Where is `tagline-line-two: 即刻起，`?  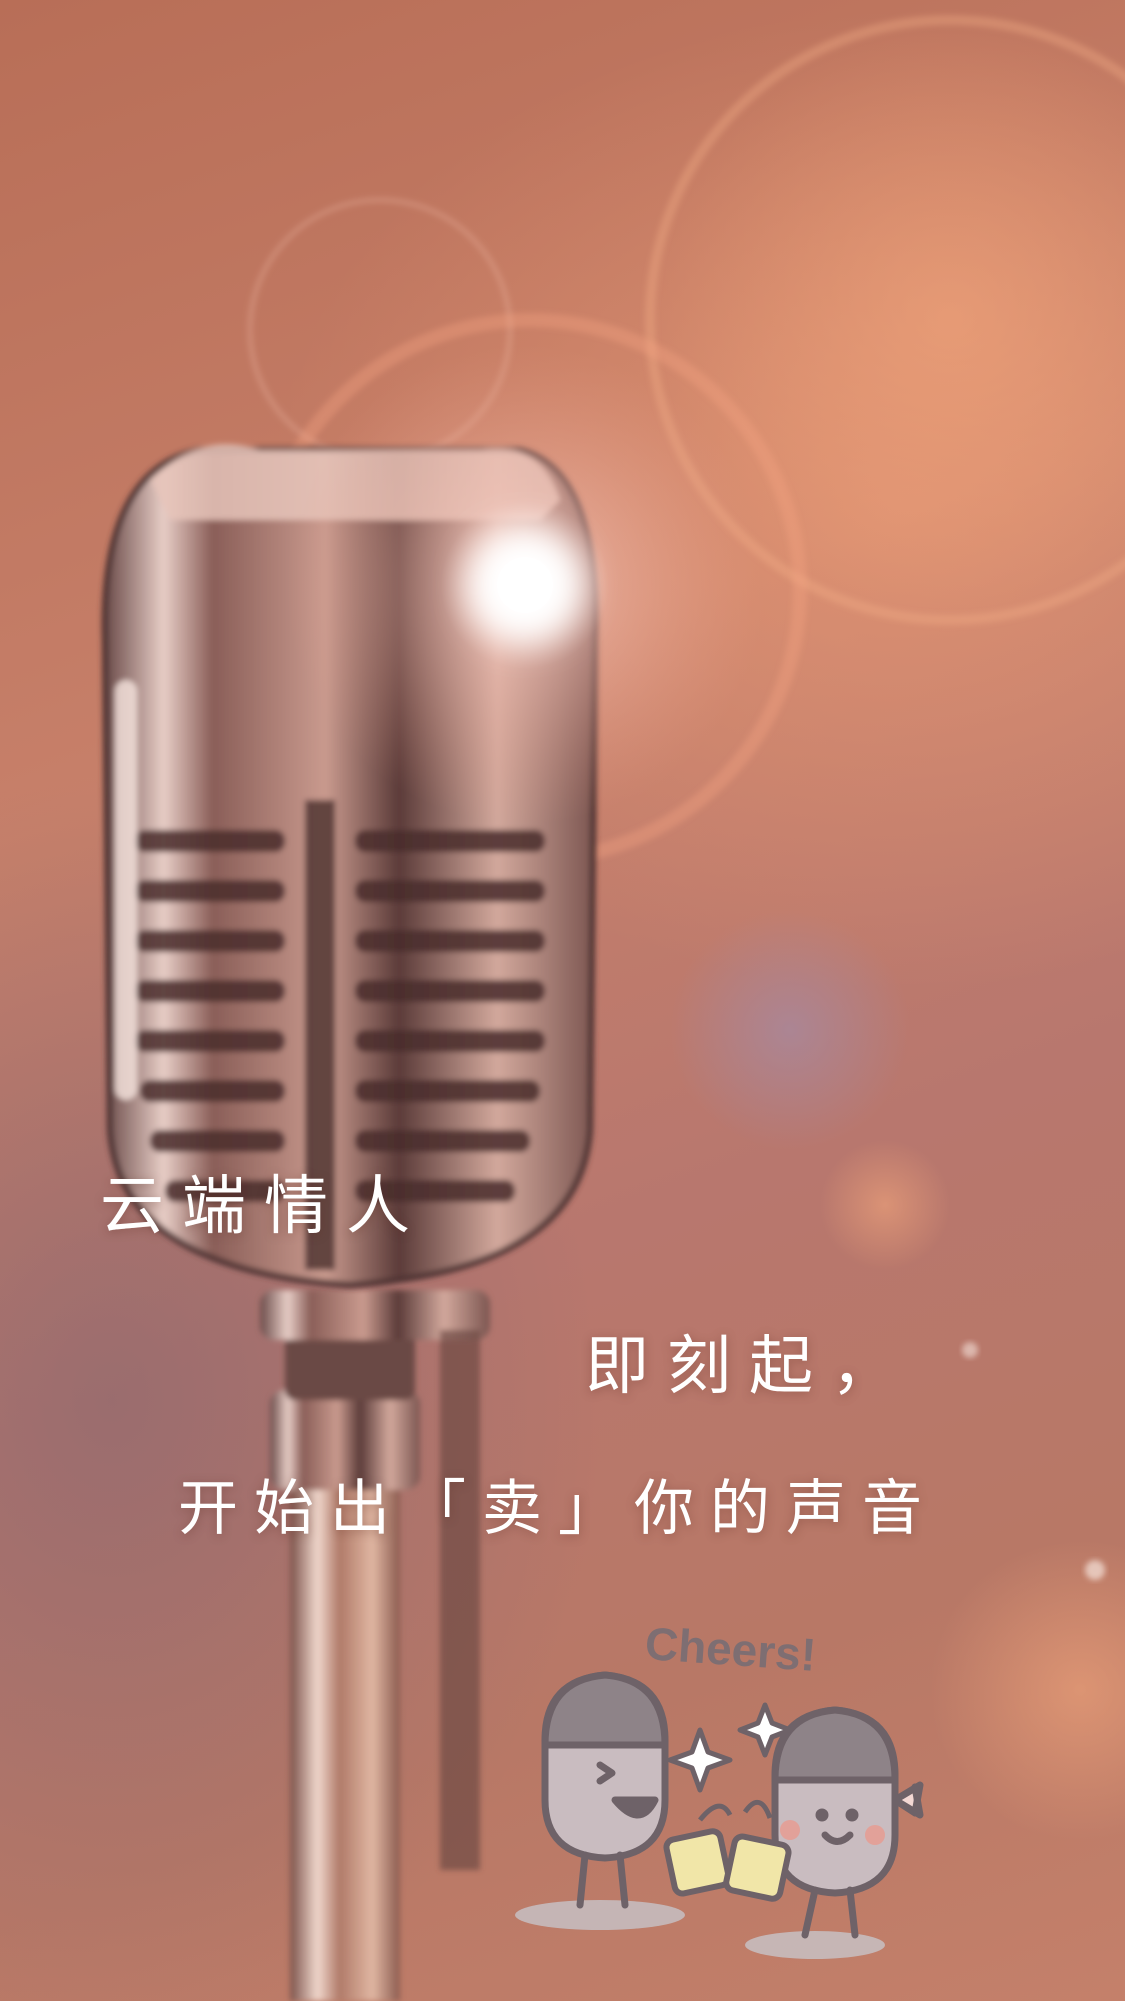 tagline-line-two: 即刻起， is located at coordinates (749, 1367).